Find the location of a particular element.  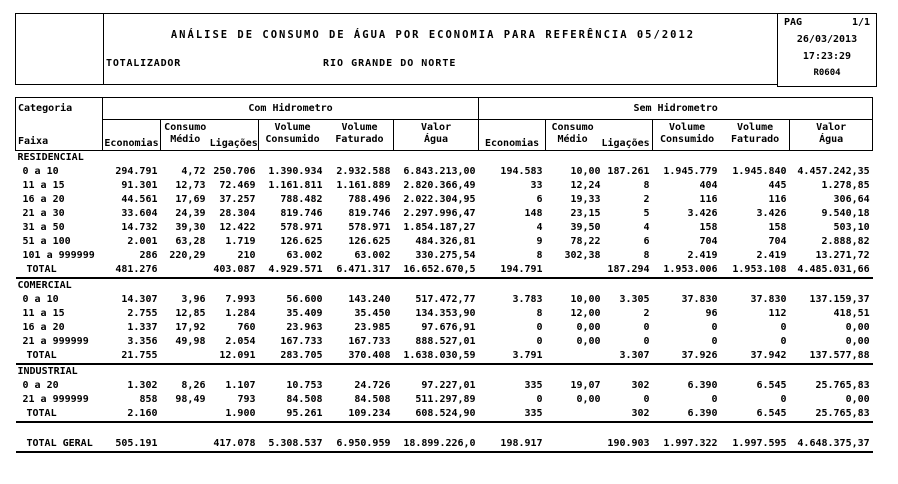

cell-value: 35.450 is located at coordinates (372, 313).